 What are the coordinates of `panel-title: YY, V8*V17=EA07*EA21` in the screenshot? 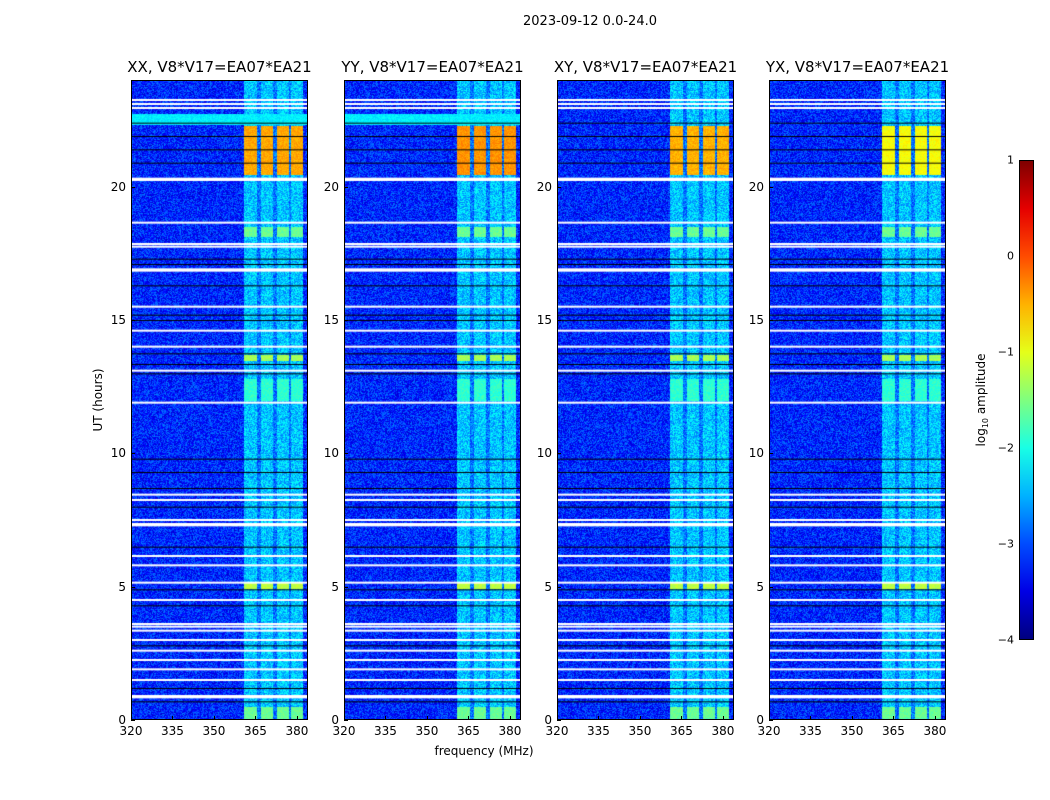 It's located at (432, 67).